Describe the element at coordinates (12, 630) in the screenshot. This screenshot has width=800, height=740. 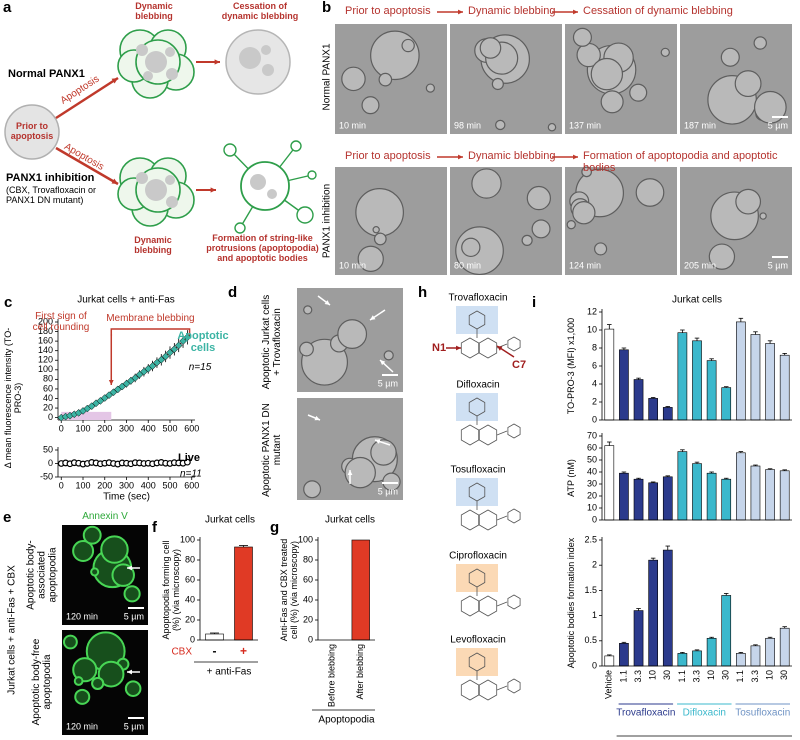
I see `condition-label: Jurkat cells + anti-Fas + CBX` at that location.